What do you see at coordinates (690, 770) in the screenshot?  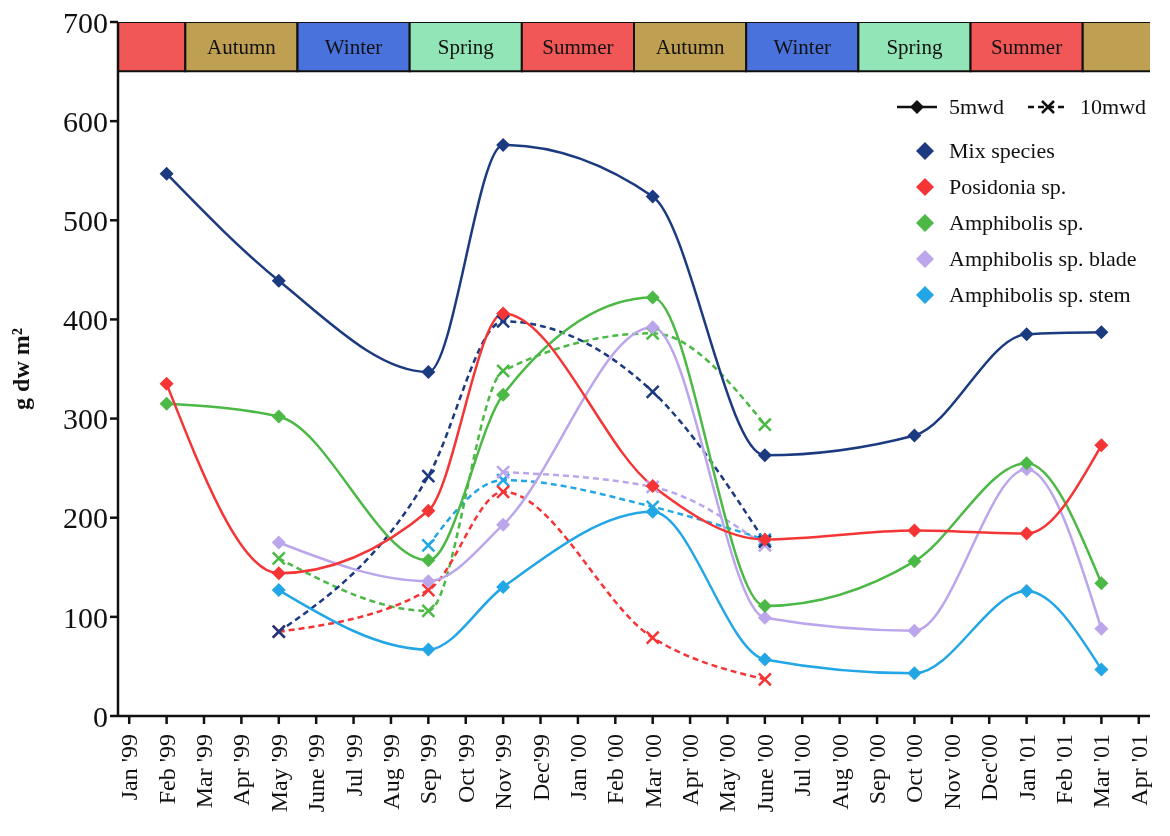 I see `x-tick-label: Apr '00` at bounding box center [690, 770].